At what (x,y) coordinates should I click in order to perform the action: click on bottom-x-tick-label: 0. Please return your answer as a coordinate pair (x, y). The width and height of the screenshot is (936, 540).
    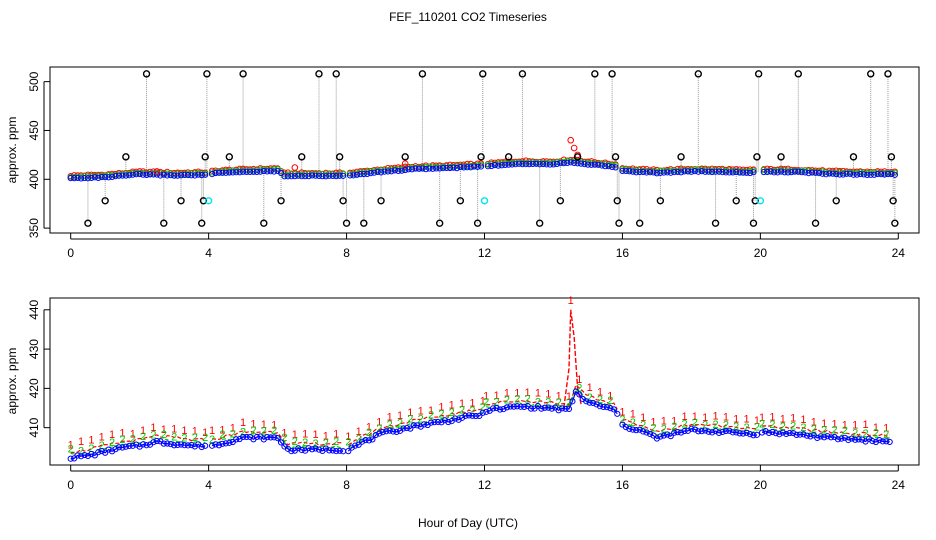
    Looking at the image, I should click on (70, 485).